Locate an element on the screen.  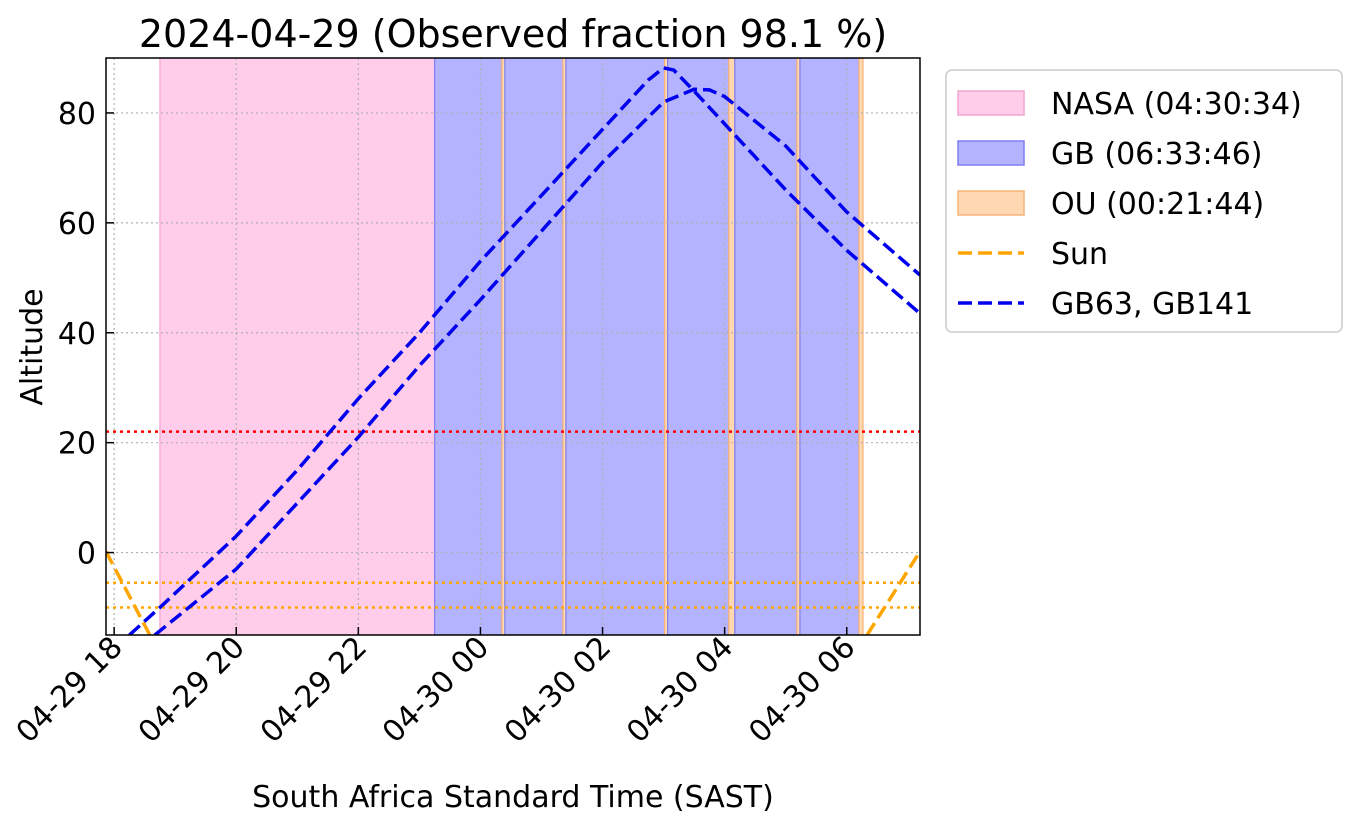
x-tick-label: 04-30 06 is located at coordinates (802, 690).